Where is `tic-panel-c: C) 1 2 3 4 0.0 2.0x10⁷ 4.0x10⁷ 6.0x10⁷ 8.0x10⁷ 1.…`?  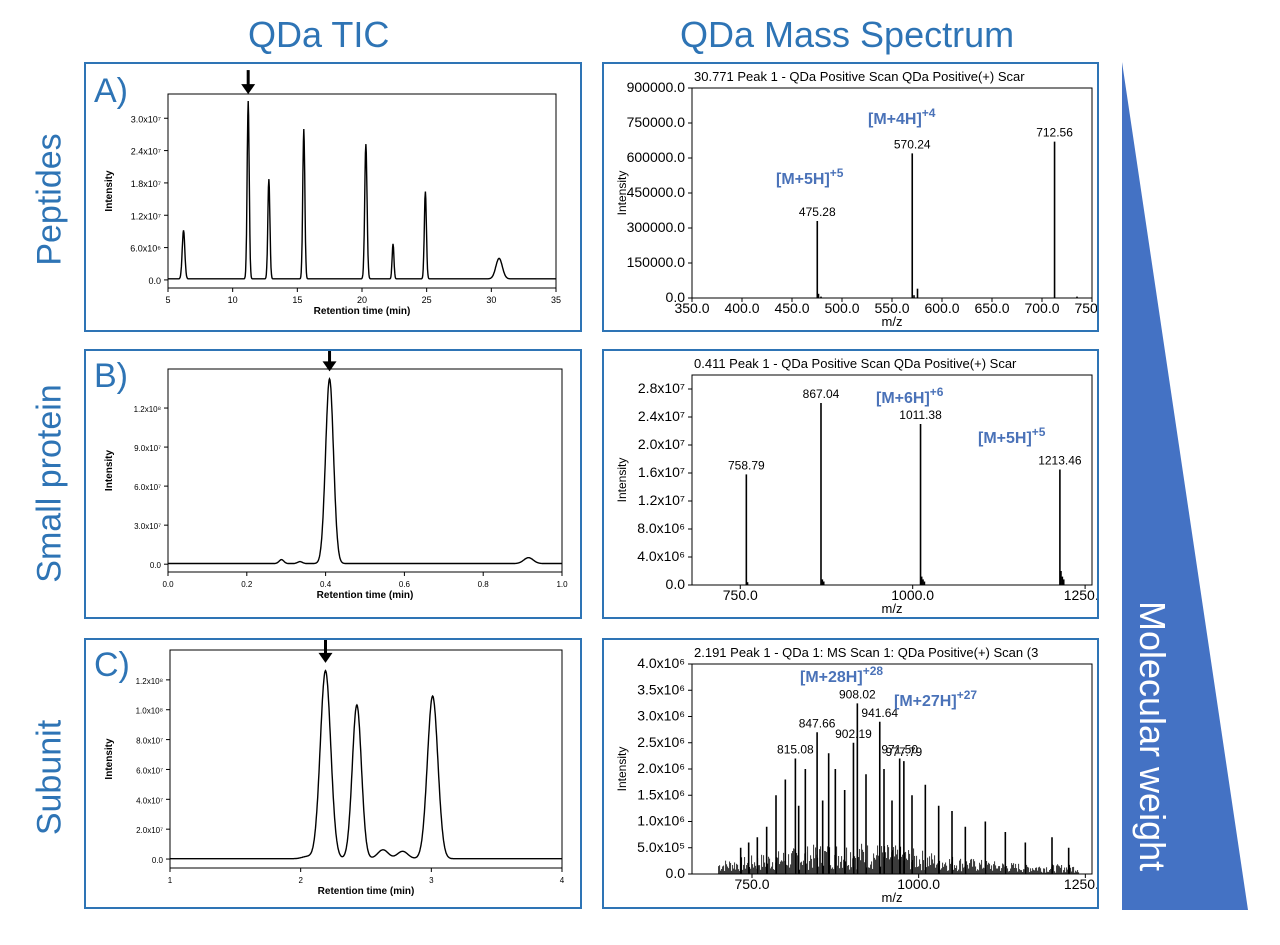
tic-panel-c: C) 1 2 3 4 0.0 2.0x10⁷ 4.0x10⁷ 6.0x10⁷ 8.0x10⁷ 1.… is located at coordinates (333, 773).